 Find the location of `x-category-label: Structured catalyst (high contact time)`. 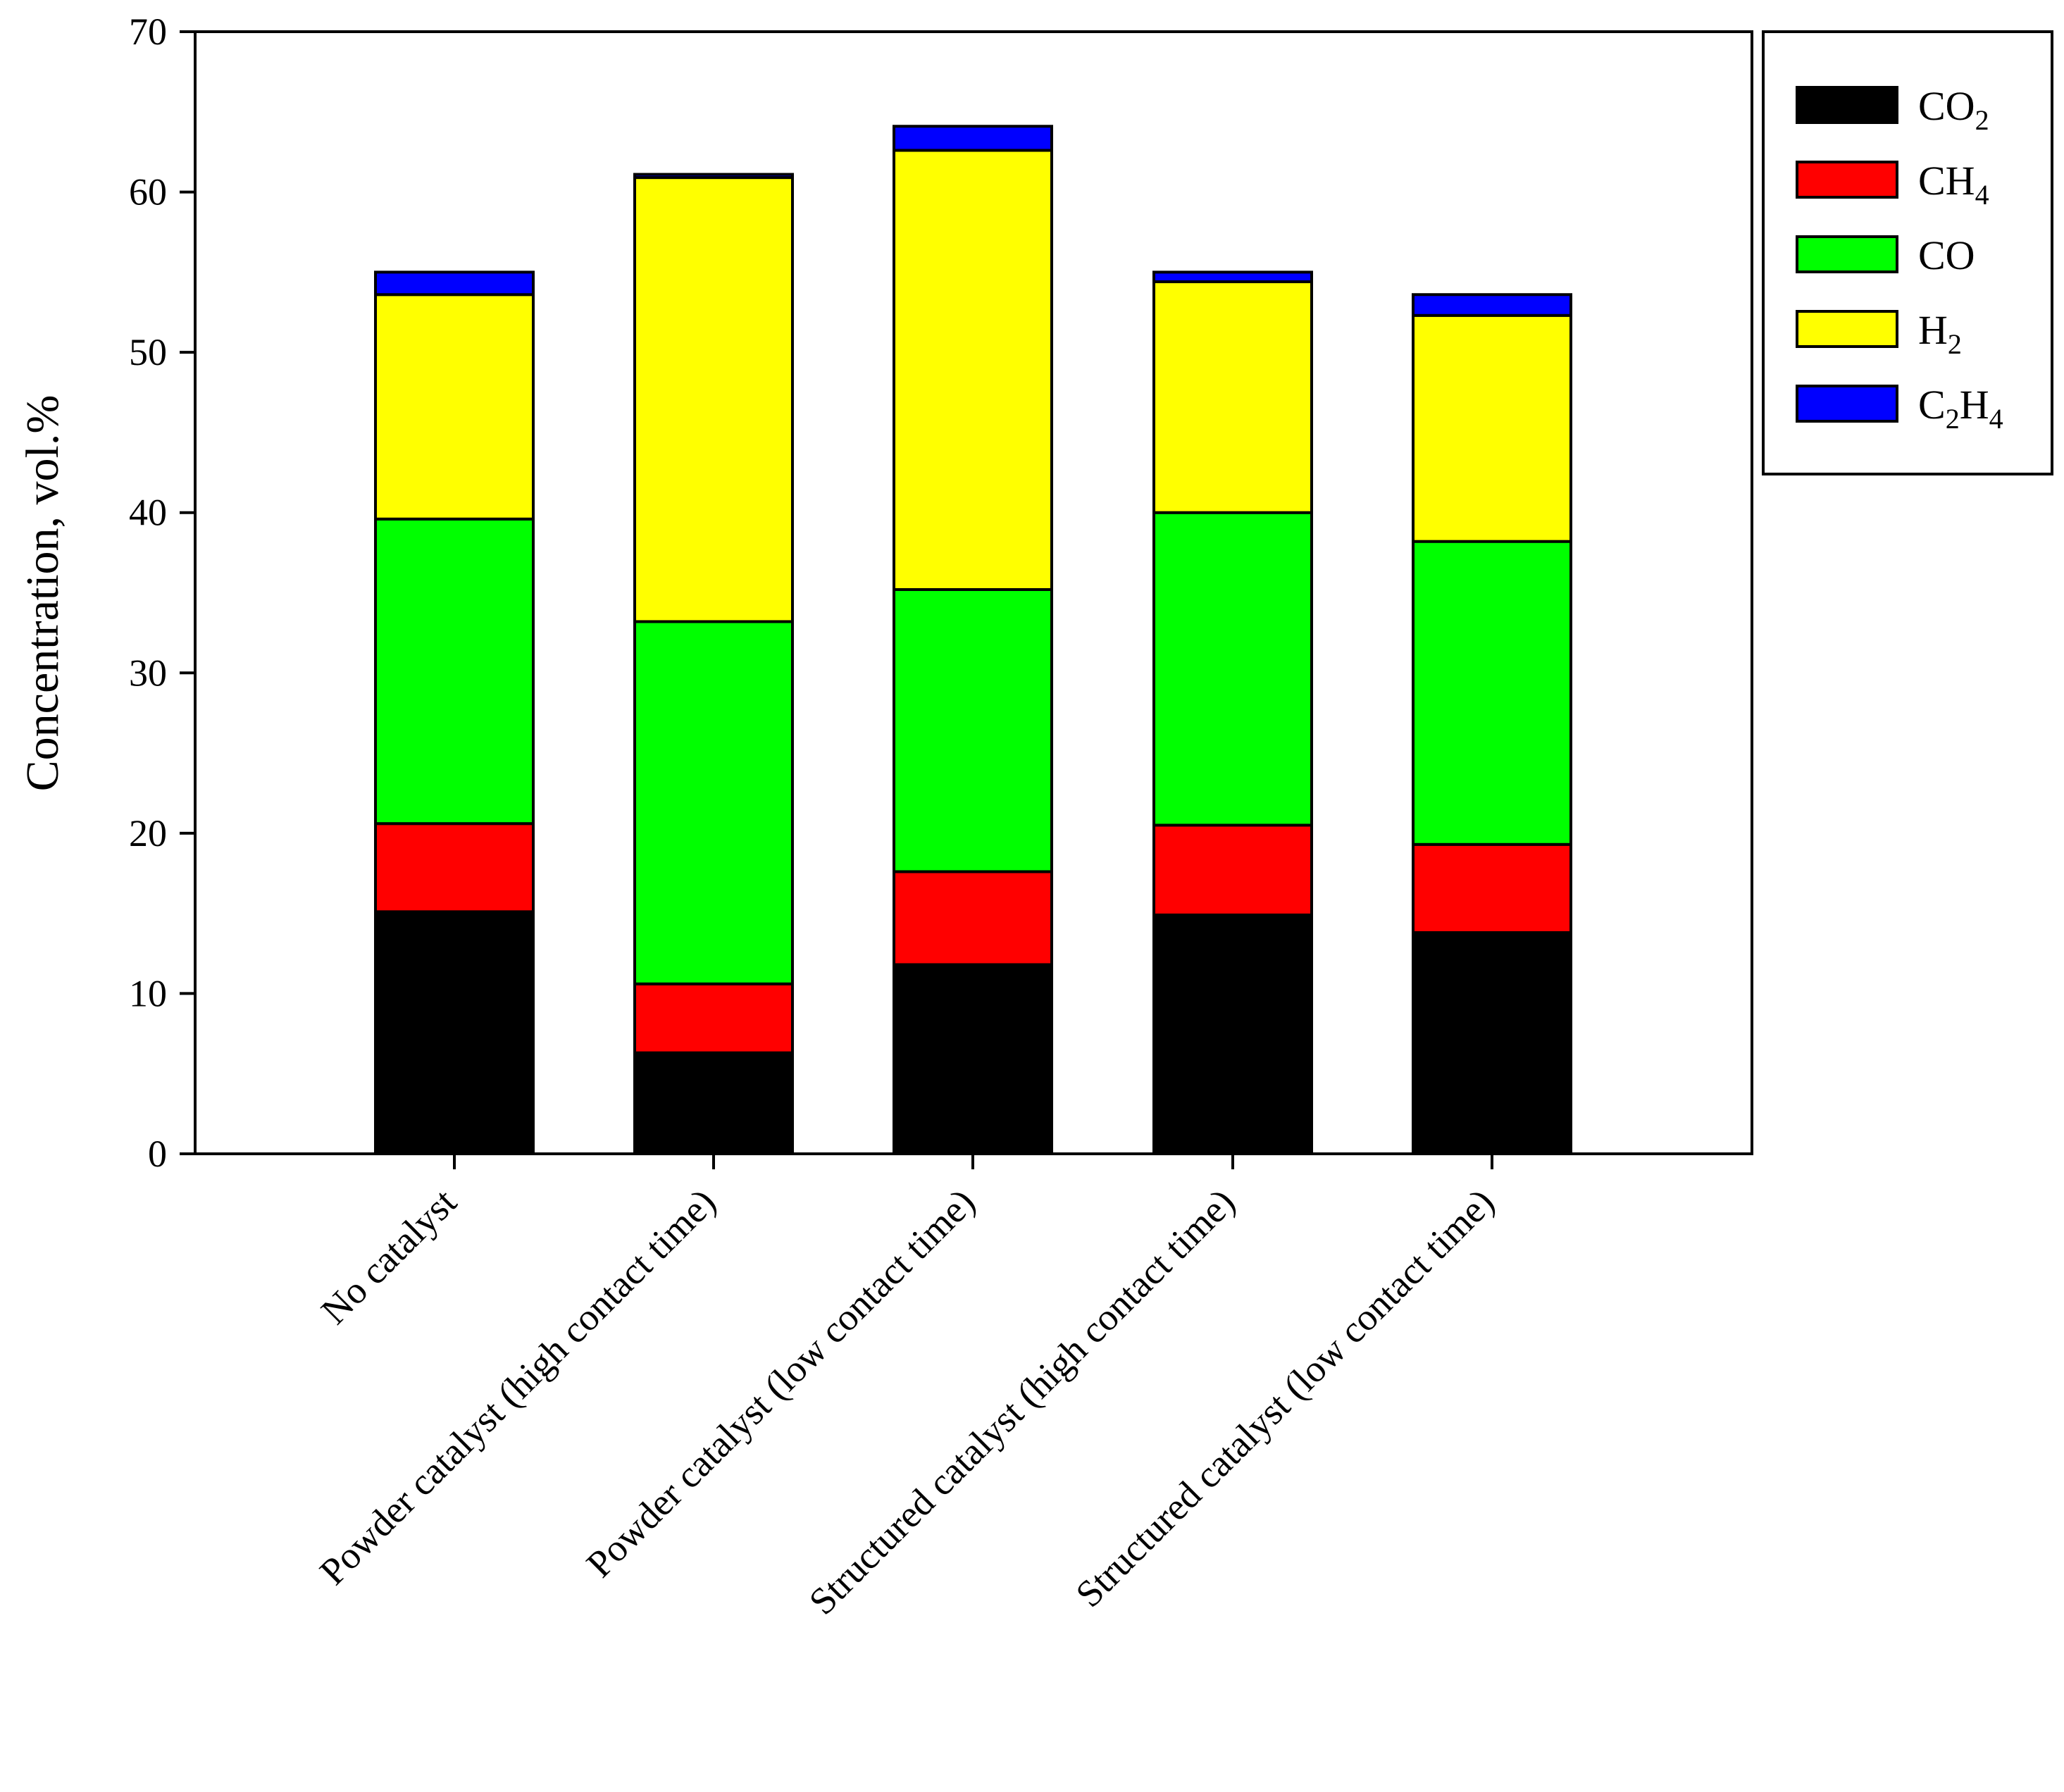

x-category-label: Structured catalyst (high contact time) is located at coordinates (1022, 1402).